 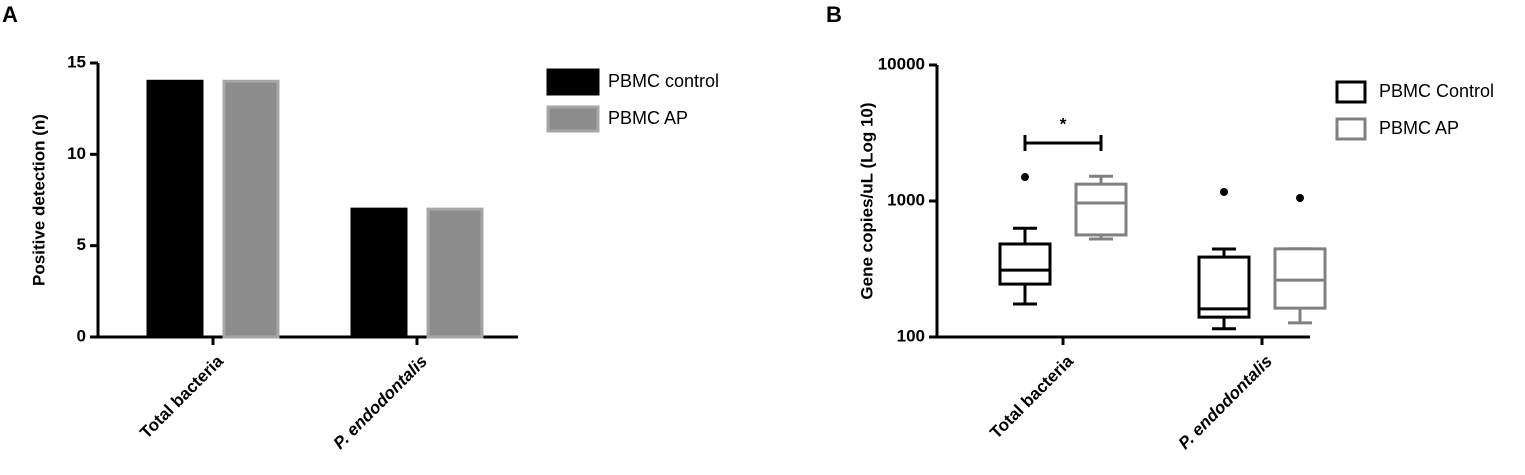 I want to click on y-axis-label: Gene copies/uL (Log 10), so click(x=866, y=200).